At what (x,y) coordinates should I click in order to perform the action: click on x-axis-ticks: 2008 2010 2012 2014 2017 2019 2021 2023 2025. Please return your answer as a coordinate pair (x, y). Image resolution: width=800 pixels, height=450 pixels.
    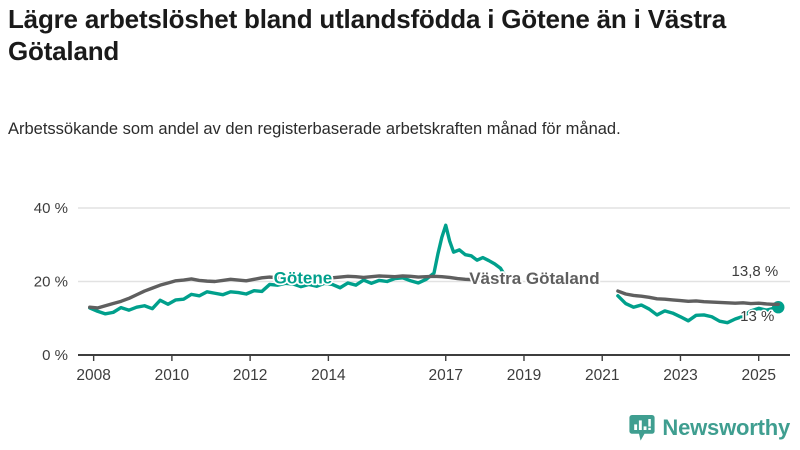
    Looking at the image, I should click on (426, 369).